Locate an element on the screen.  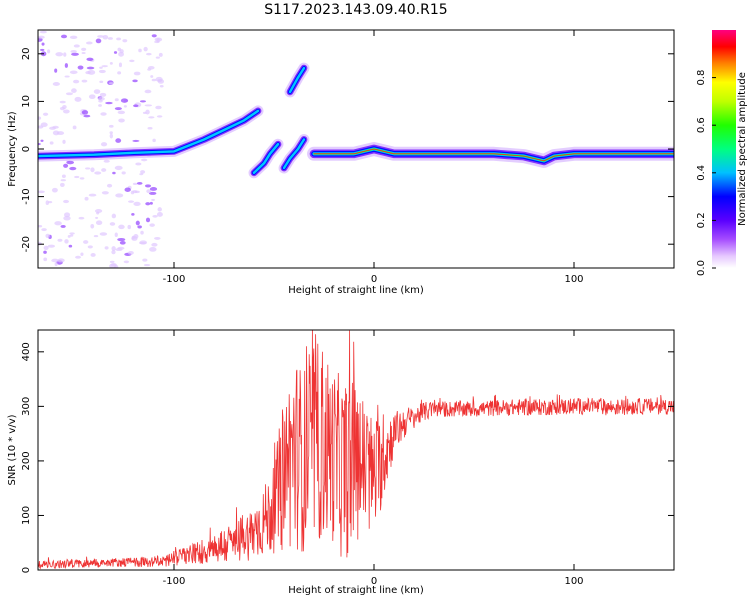
y-tick-label: 100 is located at coordinates (26, 515).